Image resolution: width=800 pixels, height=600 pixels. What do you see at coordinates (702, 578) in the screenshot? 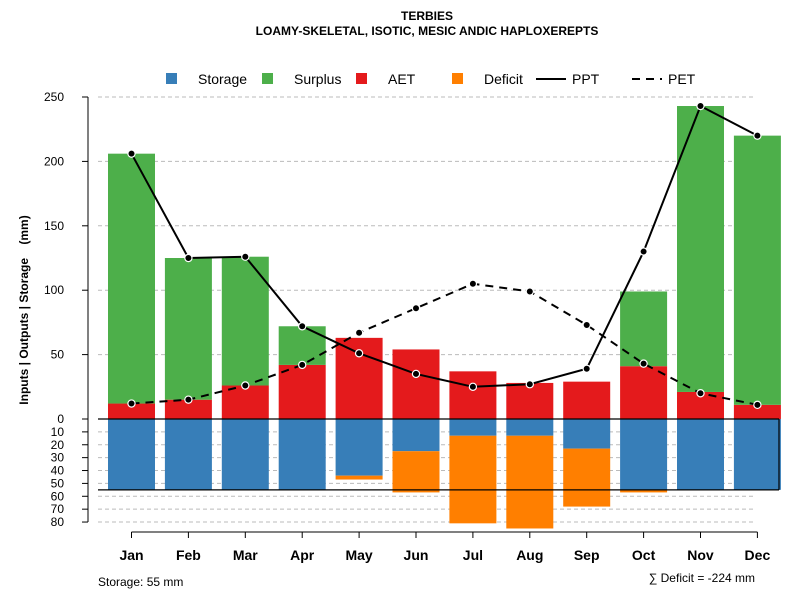
I see `deficit-note: ∑ Deficit = -224 mm` at bounding box center [702, 578].